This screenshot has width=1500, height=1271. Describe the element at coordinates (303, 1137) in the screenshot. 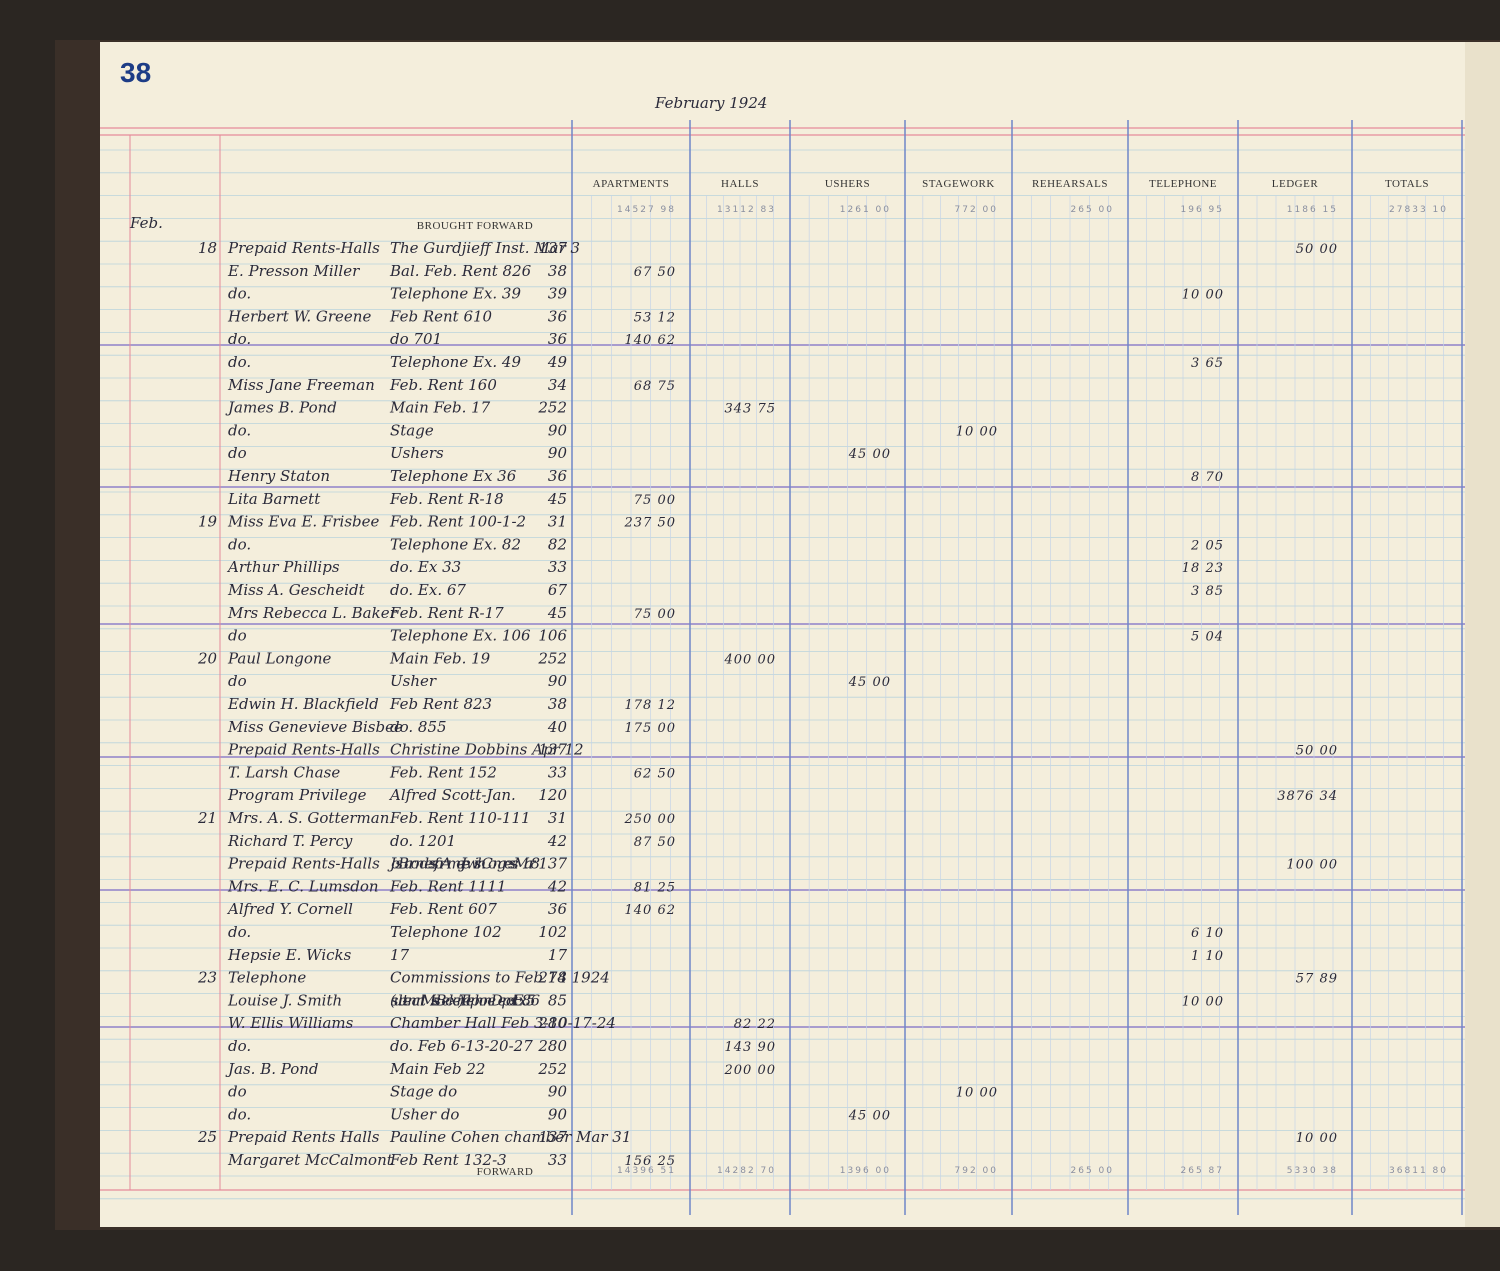

I see `name: Prepaid Rents Halls` at that location.